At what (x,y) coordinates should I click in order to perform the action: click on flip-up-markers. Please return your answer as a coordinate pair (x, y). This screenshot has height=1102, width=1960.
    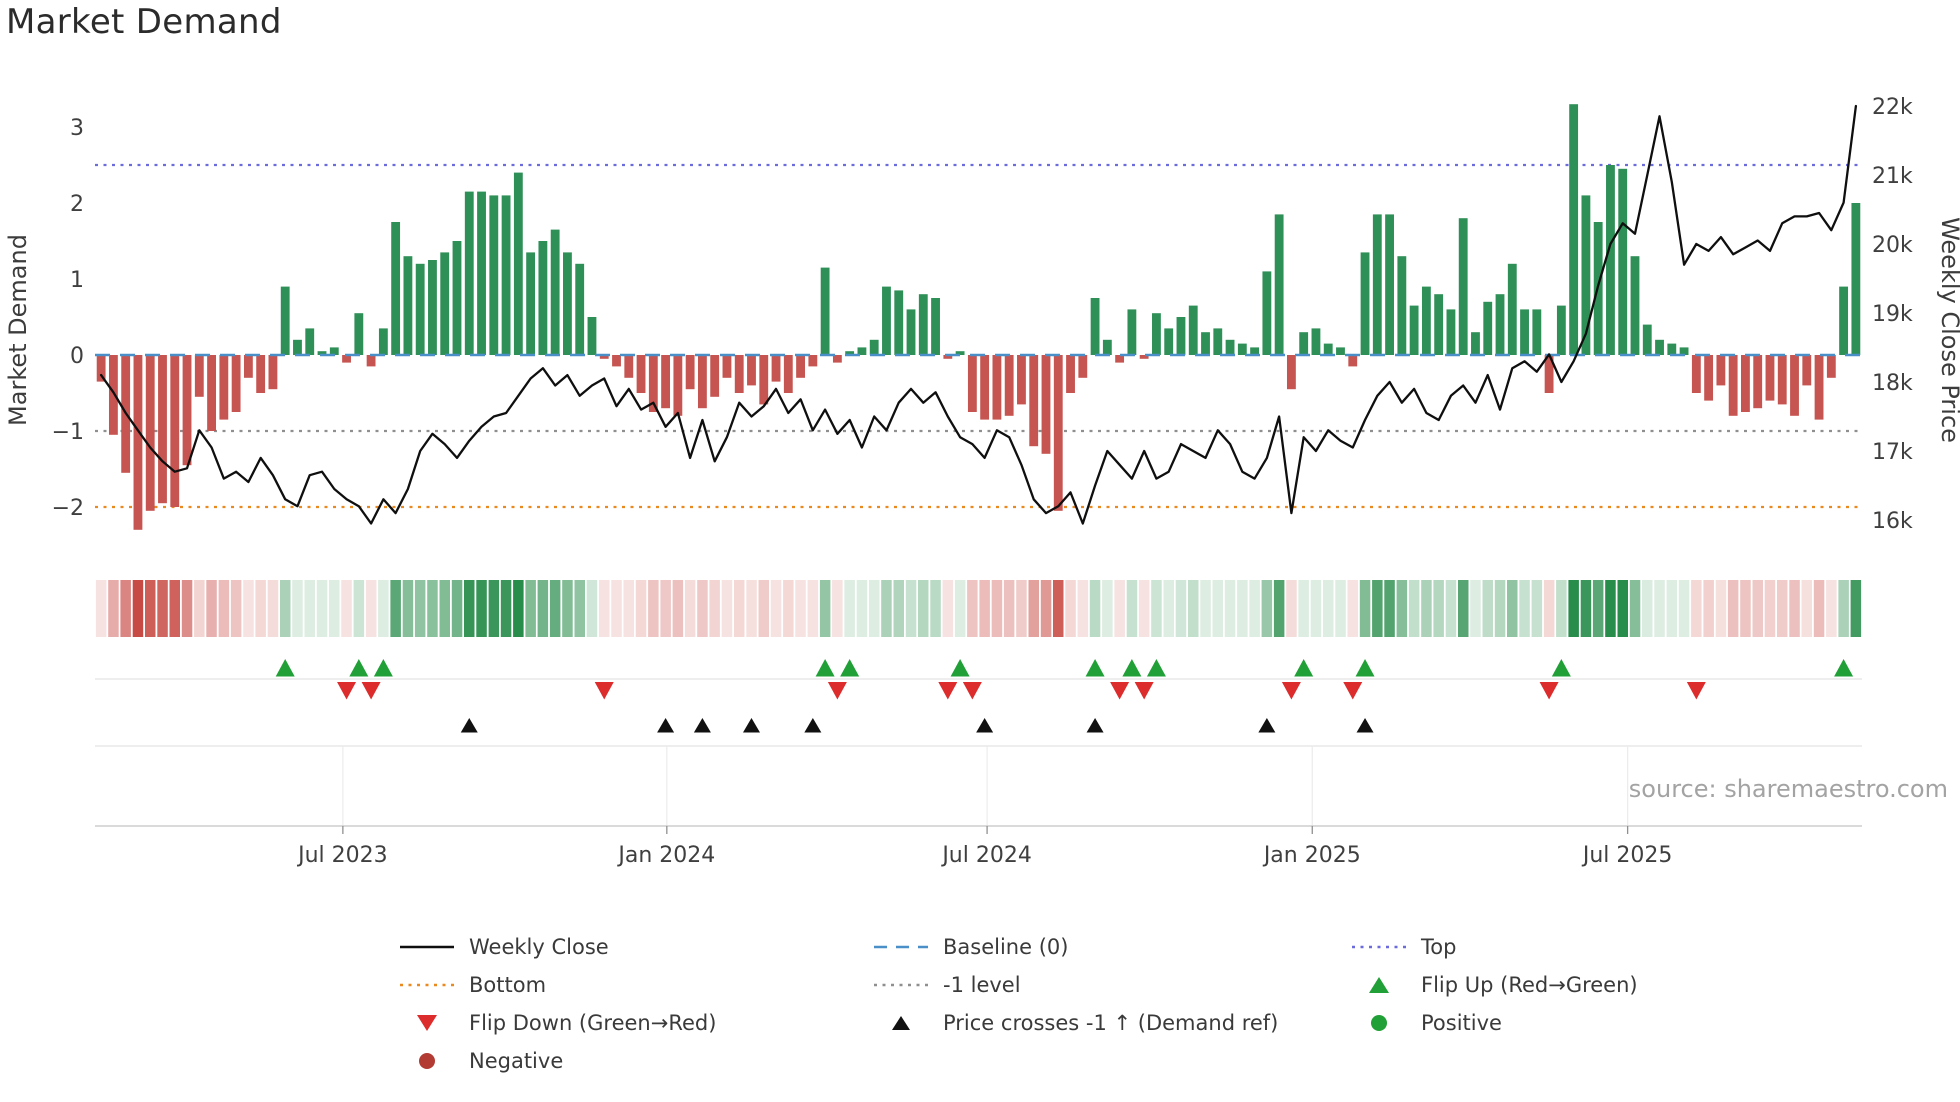
    Looking at the image, I should click on (1064, 668).